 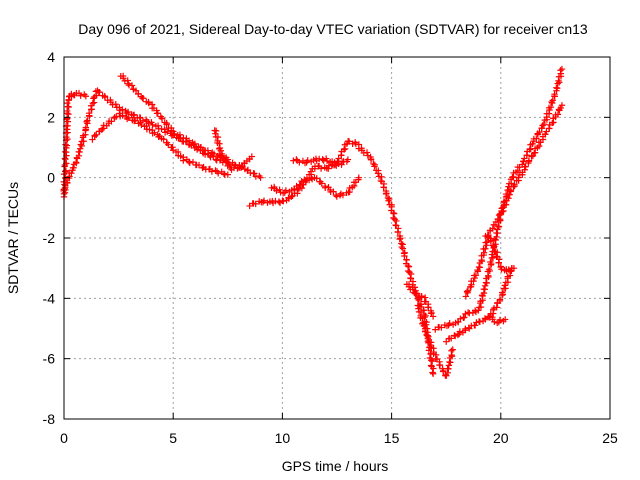 I want to click on x-axis-label: GPS time / hours, so click(x=335, y=466).